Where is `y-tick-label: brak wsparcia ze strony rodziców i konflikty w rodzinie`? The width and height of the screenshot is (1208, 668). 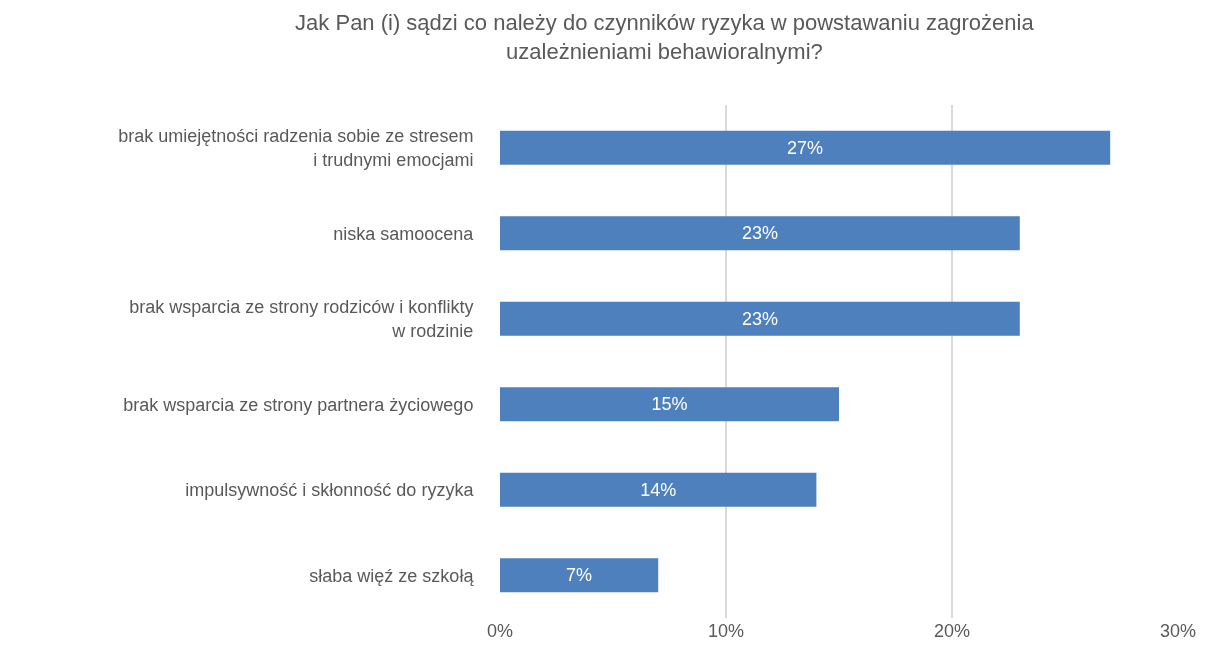
y-tick-label: brak wsparcia ze strony rodziców i konflikty w rodzinie is located at coordinates (301, 319).